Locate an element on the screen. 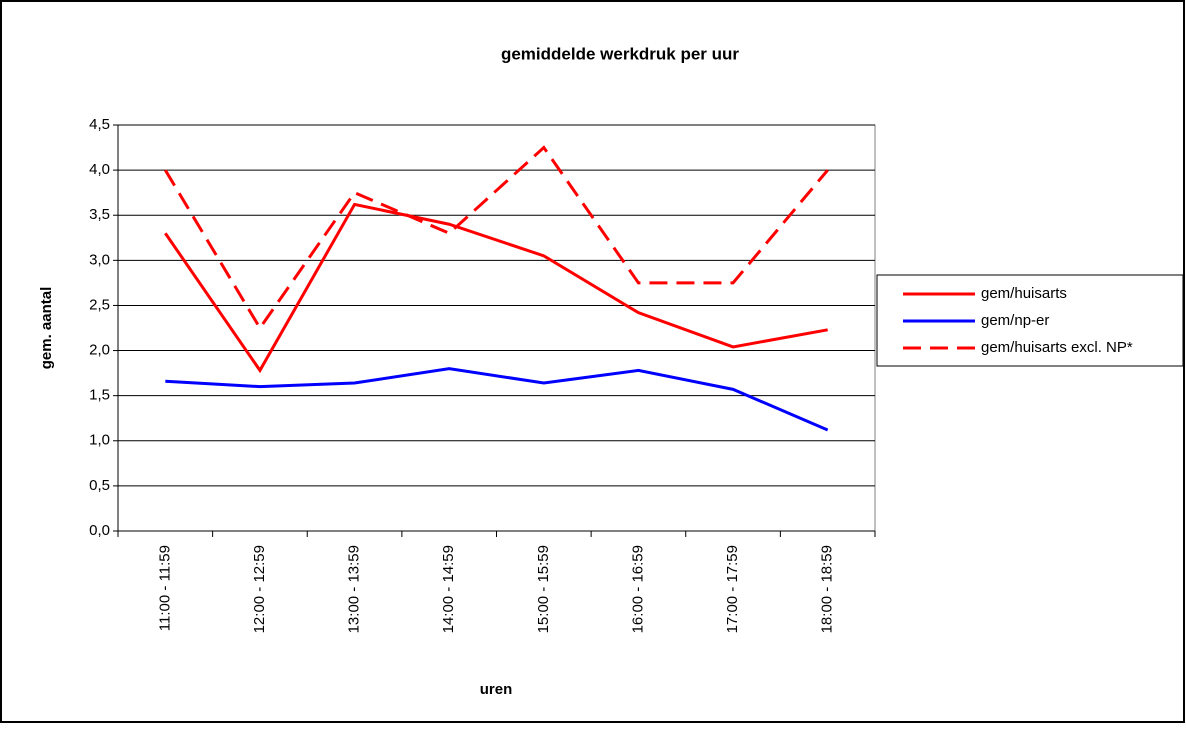 Image resolution: width=1186 pixels, height=729 pixels. y-tick-label: 3,0 is located at coordinates (99, 259).